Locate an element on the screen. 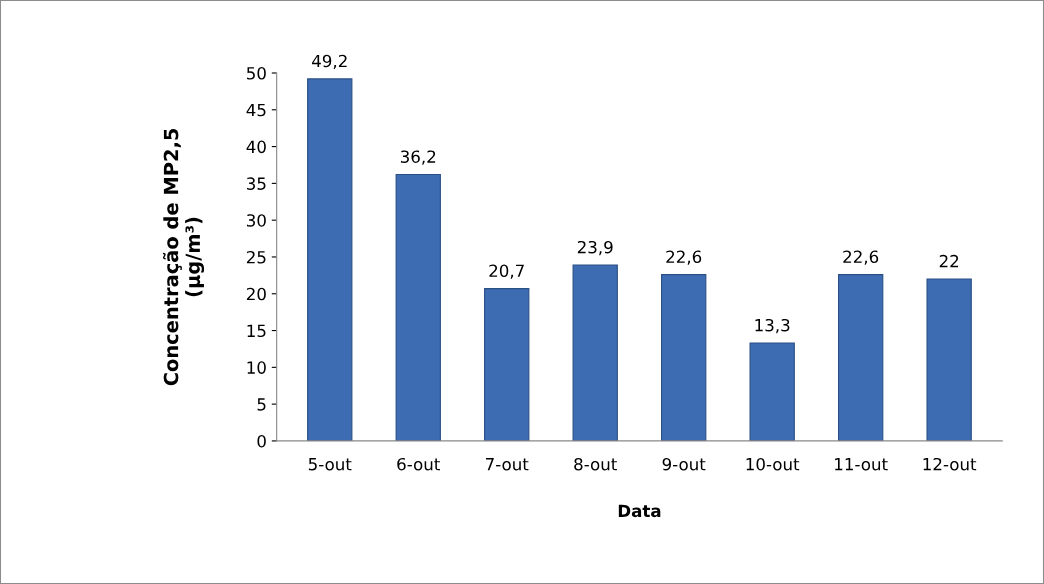 The image size is (1044, 584). data-label: 36,2 is located at coordinates (418, 157).